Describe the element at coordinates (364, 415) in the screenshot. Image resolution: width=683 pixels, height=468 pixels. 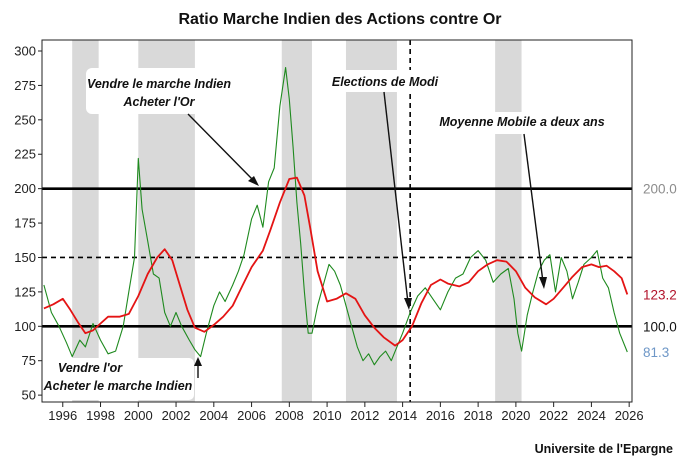
I see `x-tick-label-2012: 2012` at that location.